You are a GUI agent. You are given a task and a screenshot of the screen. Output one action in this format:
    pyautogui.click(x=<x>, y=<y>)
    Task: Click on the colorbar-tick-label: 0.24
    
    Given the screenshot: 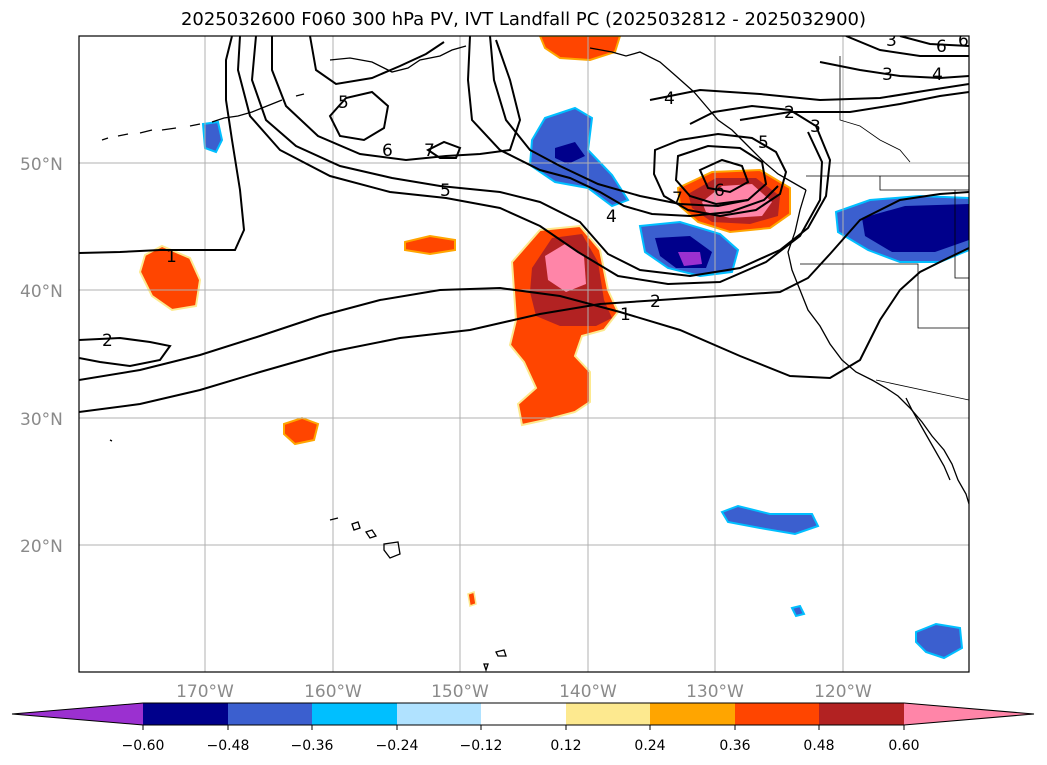 What is the action you would take?
    pyautogui.click(x=649, y=746)
    